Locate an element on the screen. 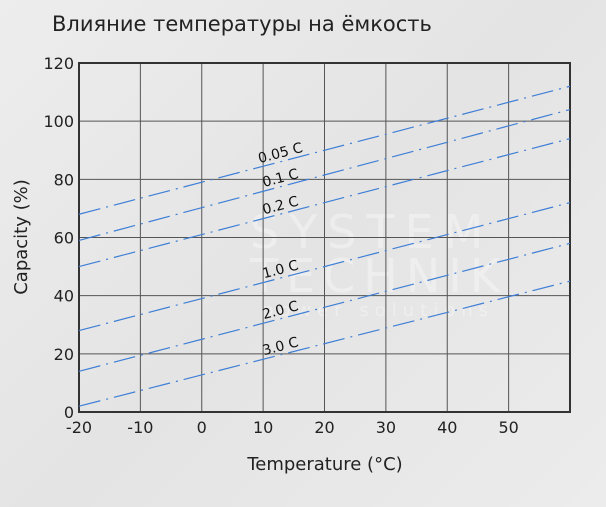 Image resolution: width=606 pixels, height=507 pixels. x-axis-label: Temperature (°C) is located at coordinates (324, 464).